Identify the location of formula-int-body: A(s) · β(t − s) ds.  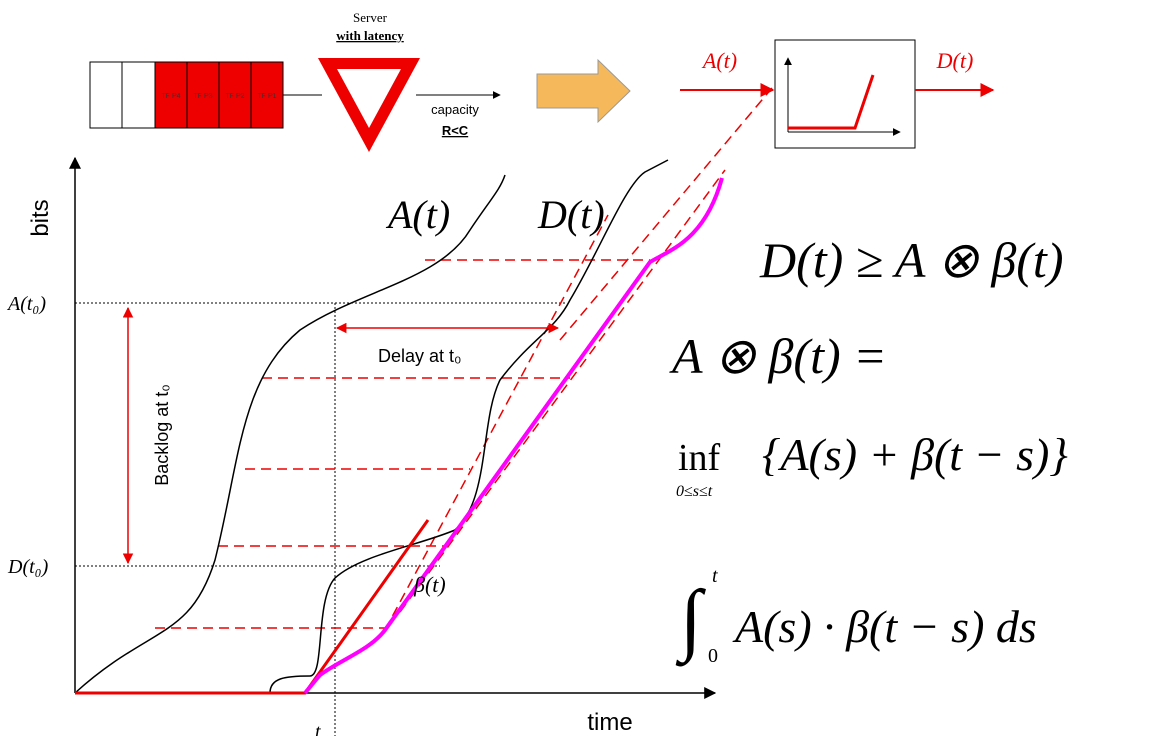
(884, 626).